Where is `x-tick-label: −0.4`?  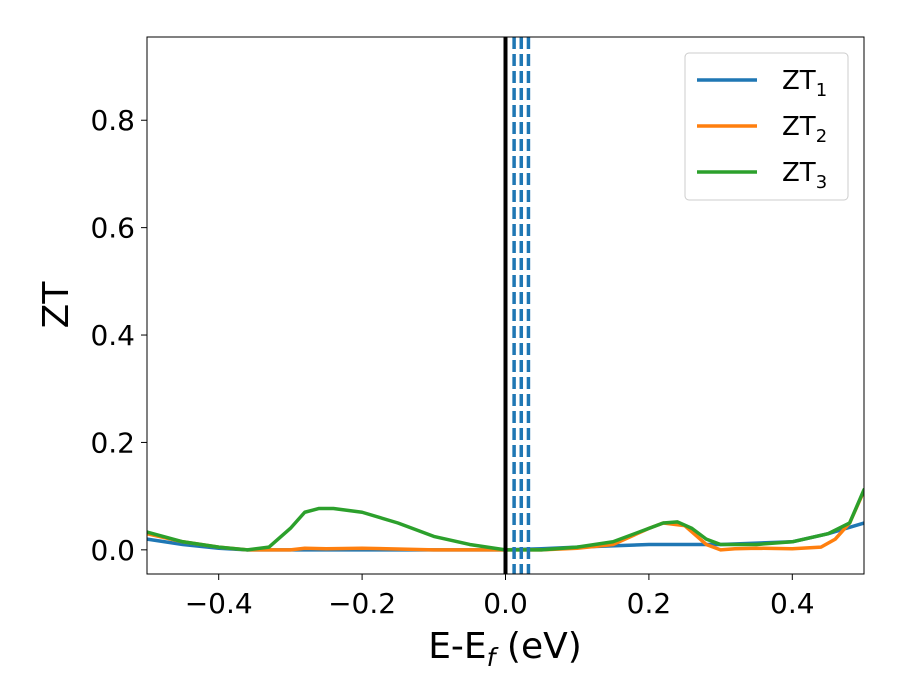 x-tick-label: −0.4 is located at coordinates (219, 603).